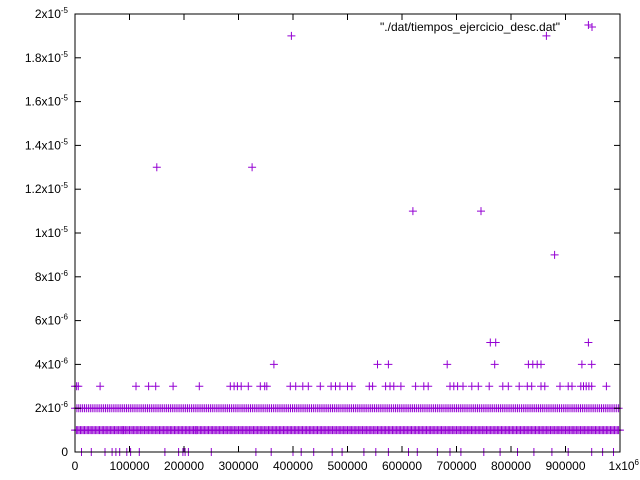 This screenshot has width=640, height=480. I want to click on y-tick-label: 6x10⁻⁶, so click(52, 320).